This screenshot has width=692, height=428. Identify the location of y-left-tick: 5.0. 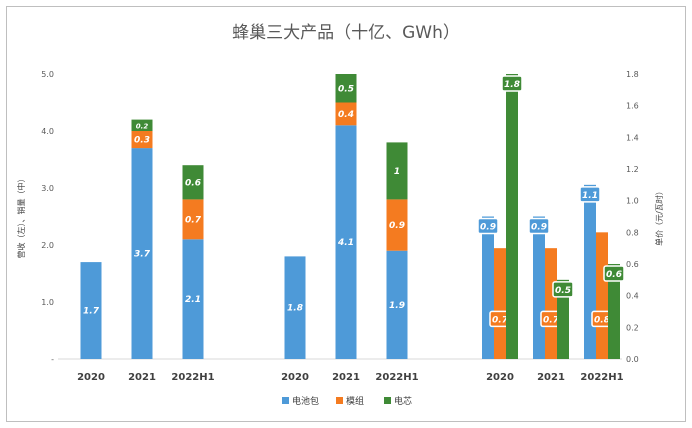
(47, 74).